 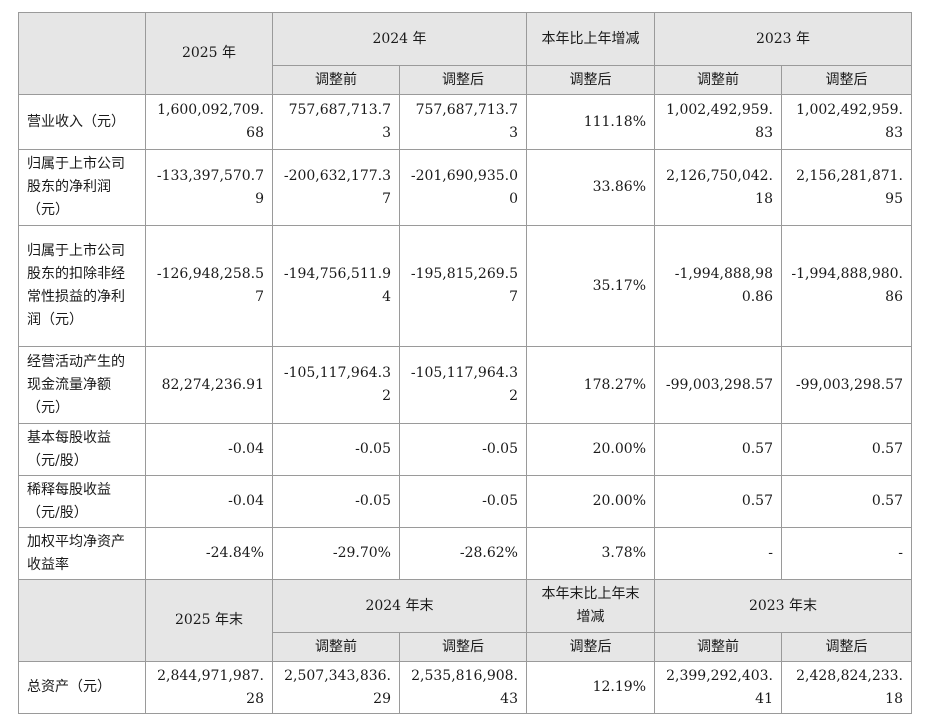 I want to click on cell-2023-after: -99,003,298.57, so click(x=846, y=385).